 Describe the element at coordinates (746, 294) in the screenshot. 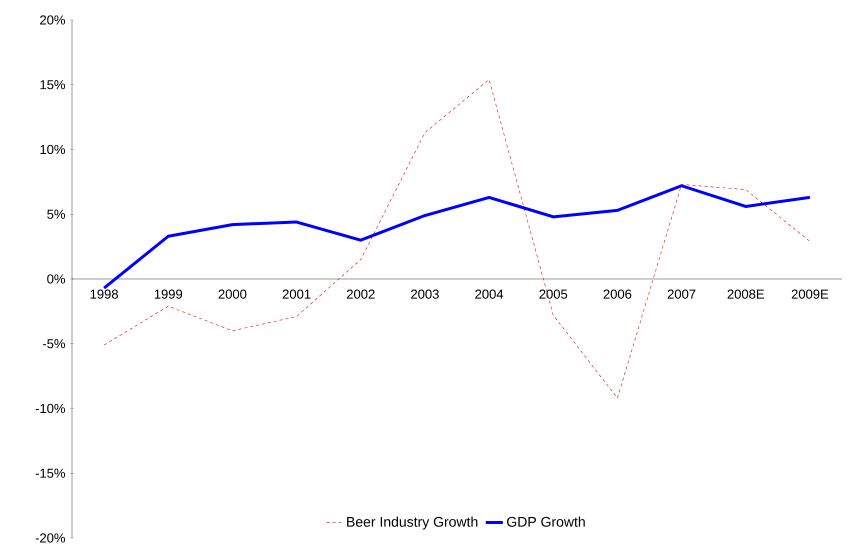

I see `x-tick-label: 2008E` at that location.